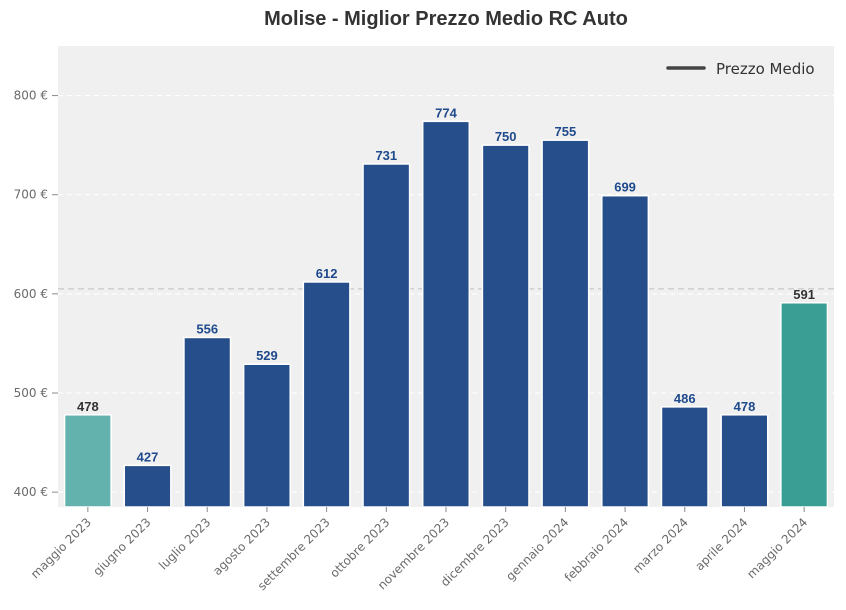  Describe the element at coordinates (121, 546) in the screenshot. I see `x-tick-label: giugno 2023` at that location.